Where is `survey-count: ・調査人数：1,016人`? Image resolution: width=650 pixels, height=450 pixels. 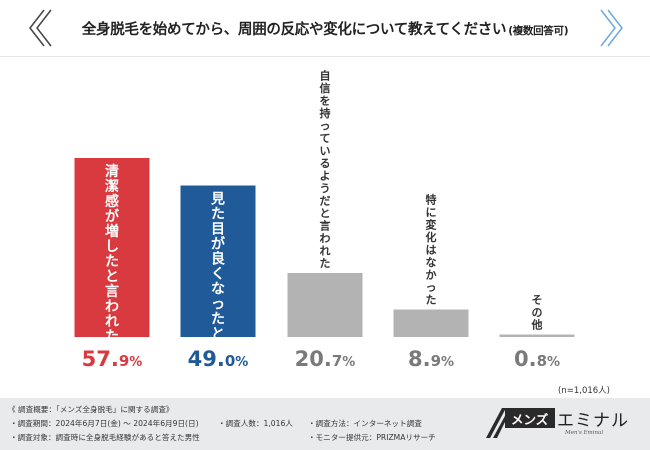 survey-count: ・調査人数：1,016人 is located at coordinates (255, 423).